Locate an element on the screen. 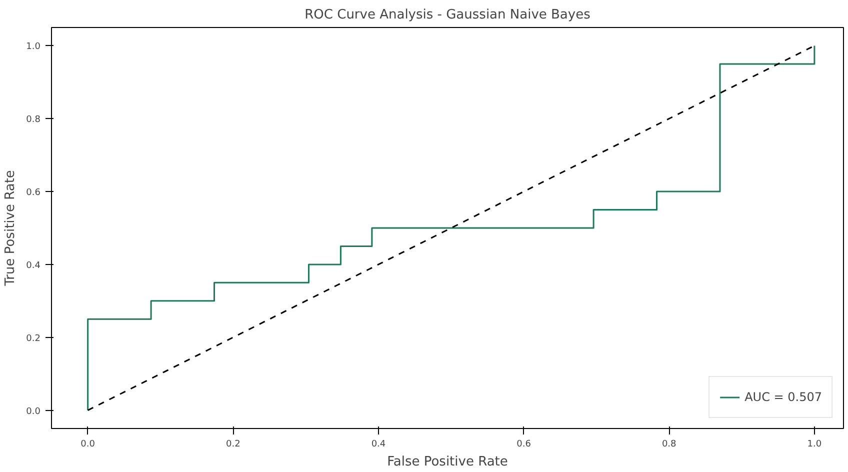  legend-label: AUC = 0.507 is located at coordinates (783, 397).